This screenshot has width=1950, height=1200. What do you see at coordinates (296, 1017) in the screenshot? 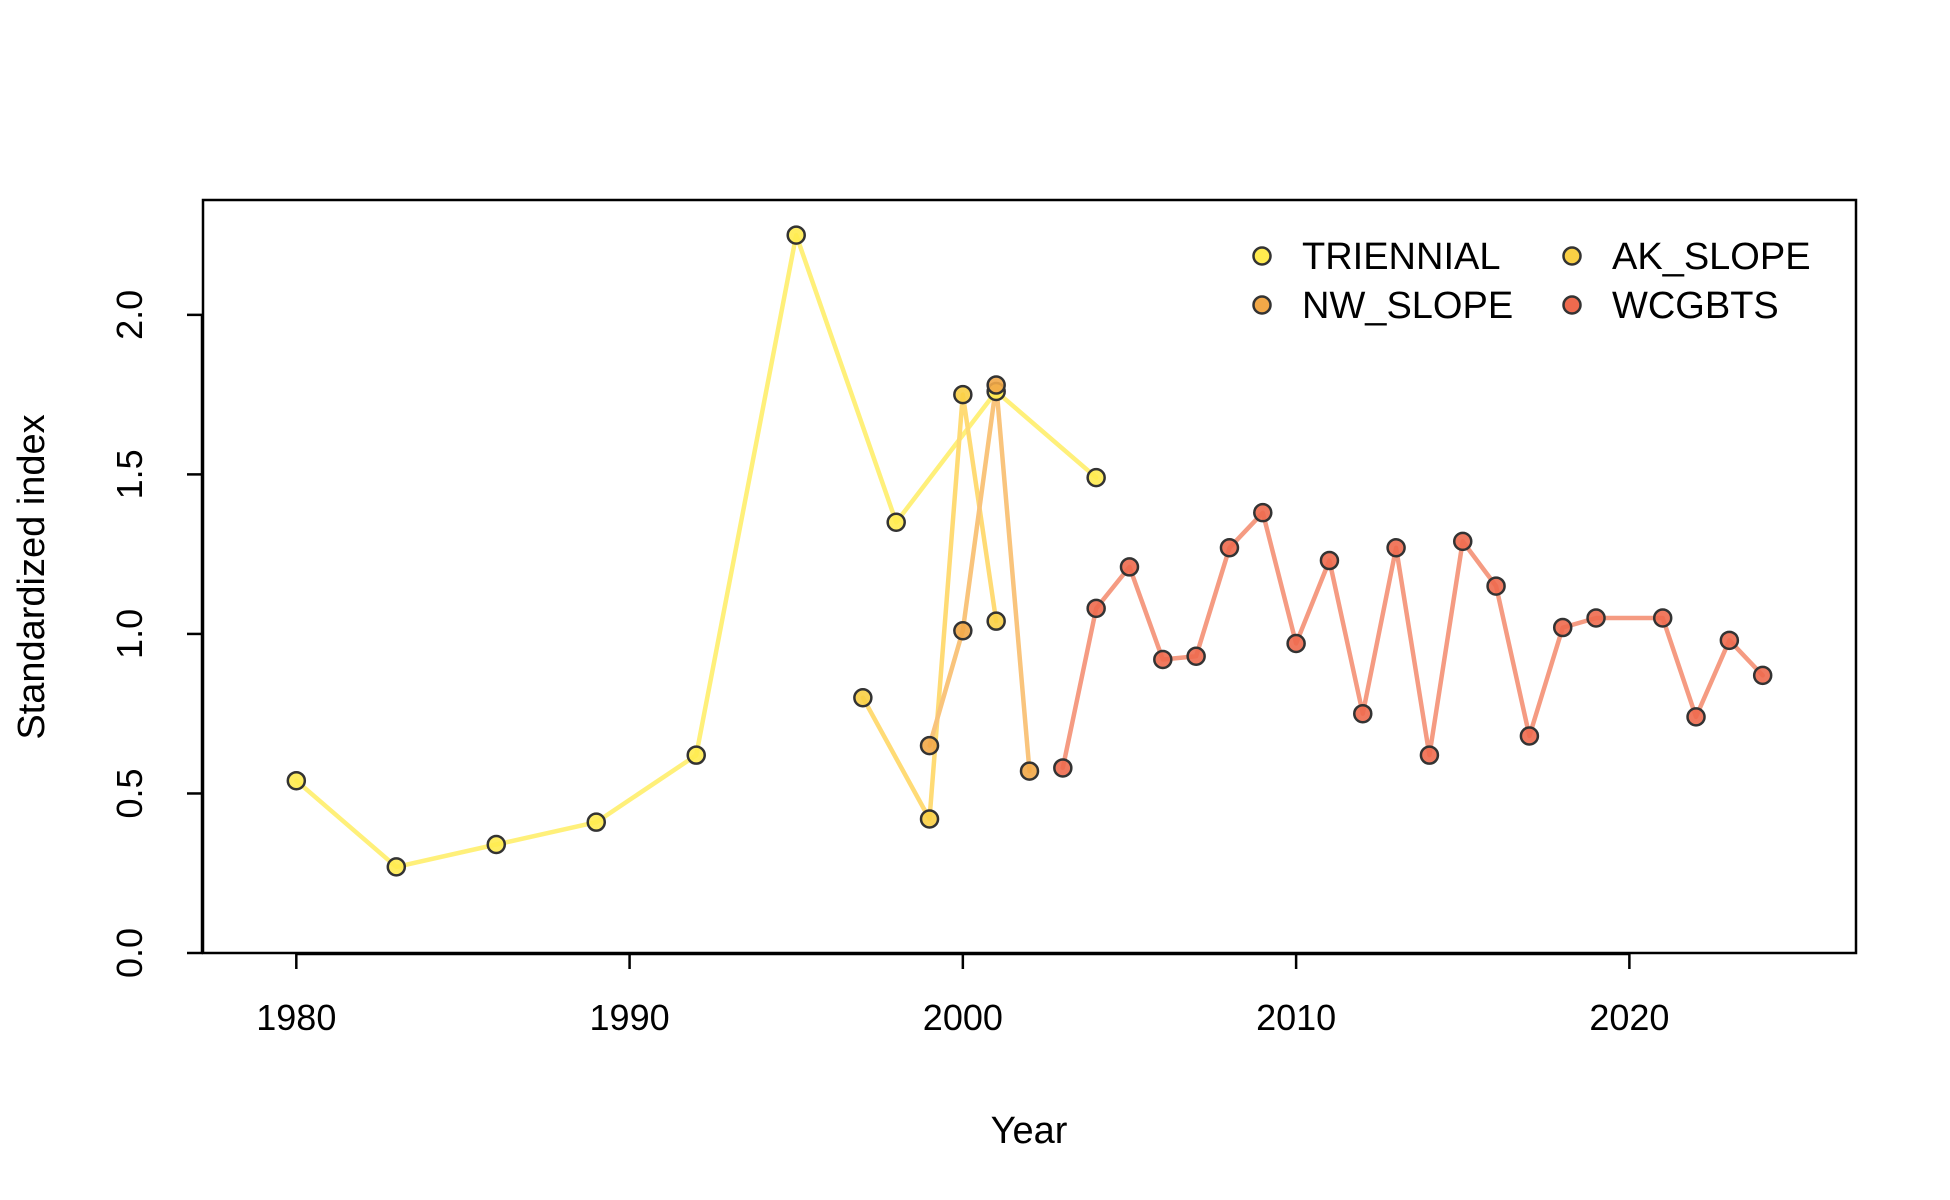
I see `x-tick-label: 1980` at bounding box center [296, 1017].